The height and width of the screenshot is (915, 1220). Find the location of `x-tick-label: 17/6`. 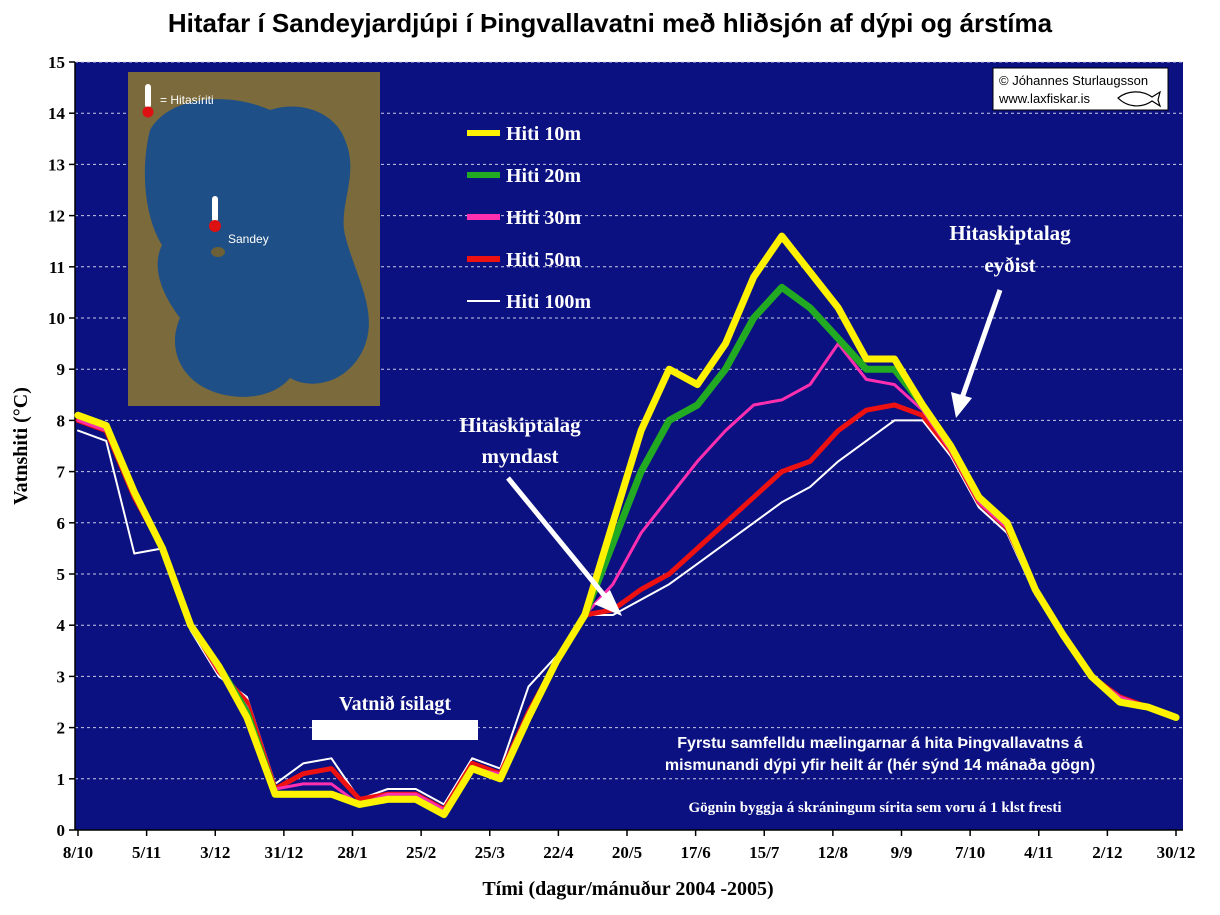

x-tick-label: 17/6 is located at coordinates (696, 852).